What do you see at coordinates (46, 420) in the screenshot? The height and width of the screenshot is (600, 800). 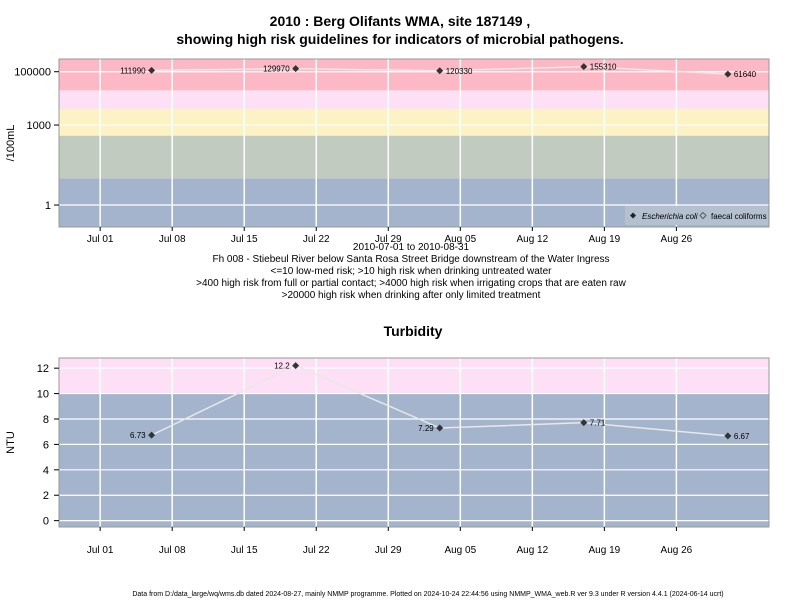 I see `chart2-ytick-label-4: 8` at bounding box center [46, 420].